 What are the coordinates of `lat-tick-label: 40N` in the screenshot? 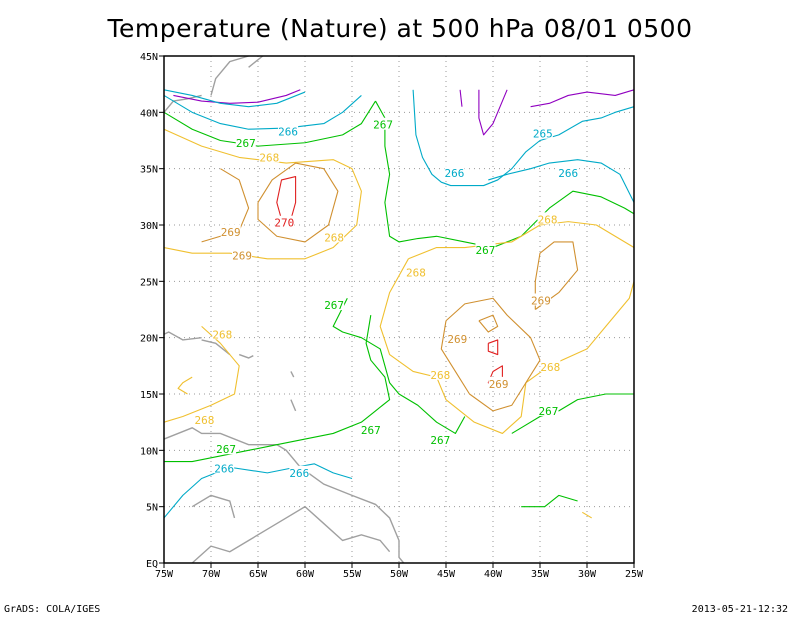 It's located at (149, 113).